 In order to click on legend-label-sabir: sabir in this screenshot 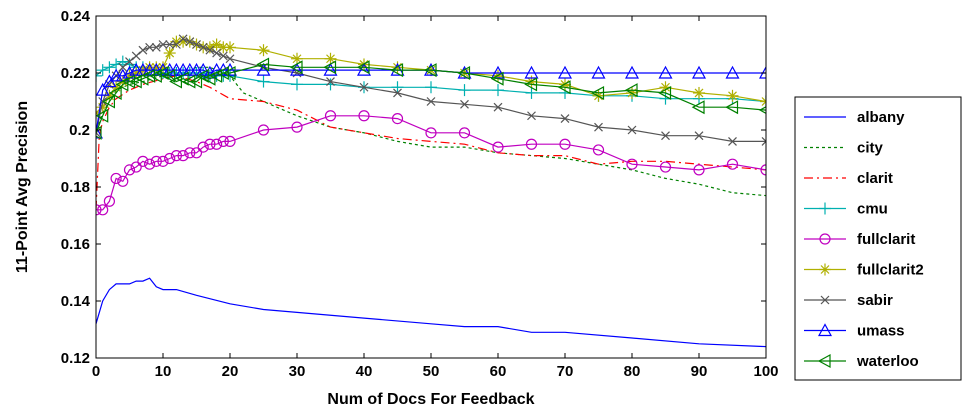, I will do `click(875, 300)`.